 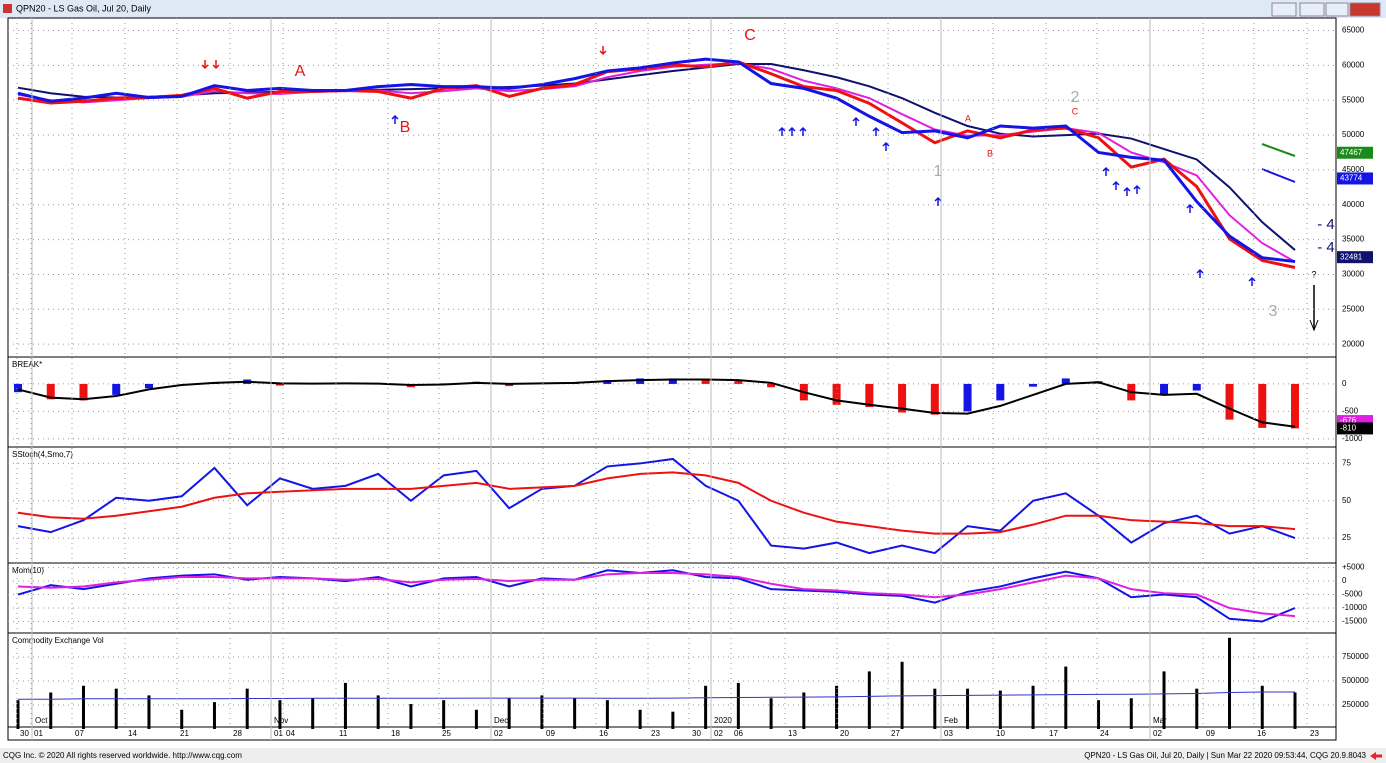 What do you see at coordinates (1376, 756) in the screenshot?
I see `scroll-arrow` at bounding box center [1376, 756].